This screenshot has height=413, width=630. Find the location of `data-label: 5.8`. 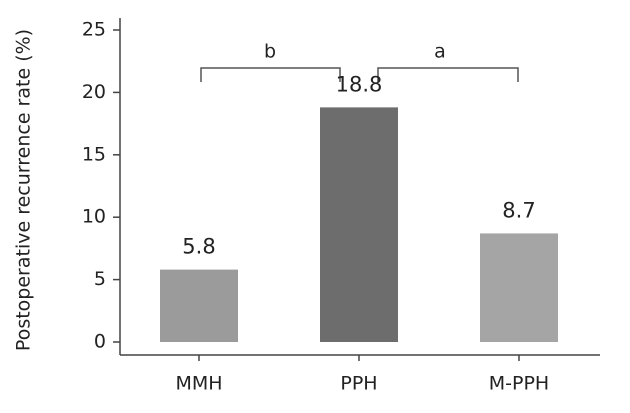

data-label: 5.8 is located at coordinates (198, 247).